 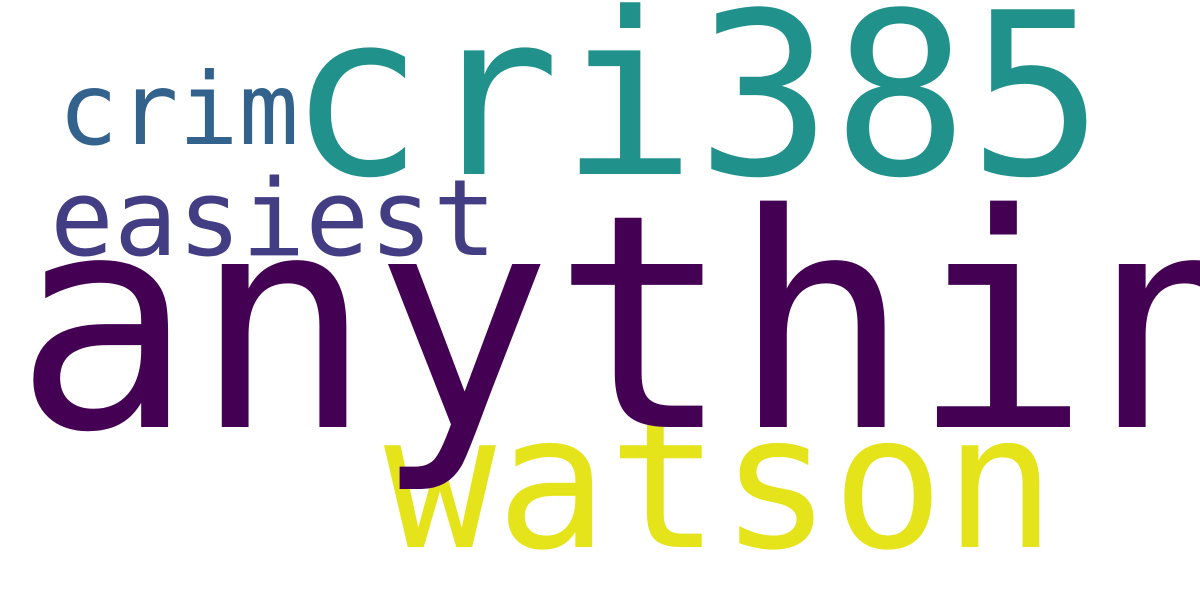 I want to click on word-crim: crim, so click(x=178, y=109).